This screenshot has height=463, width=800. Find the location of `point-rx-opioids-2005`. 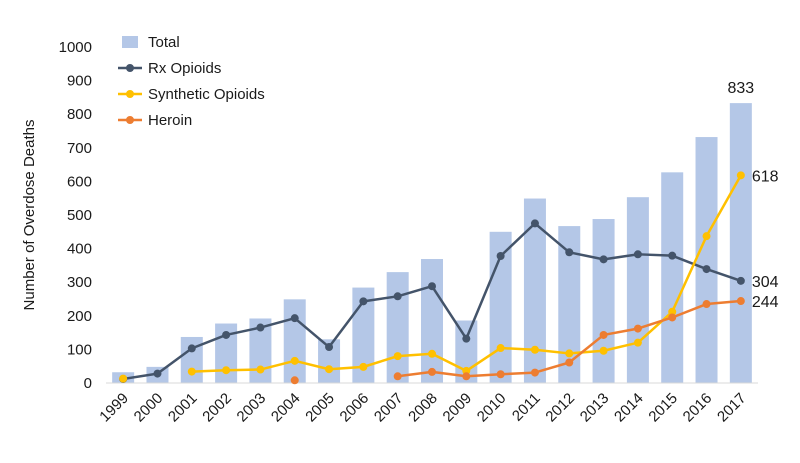

point-rx-opioids-2005 is located at coordinates (329, 347).